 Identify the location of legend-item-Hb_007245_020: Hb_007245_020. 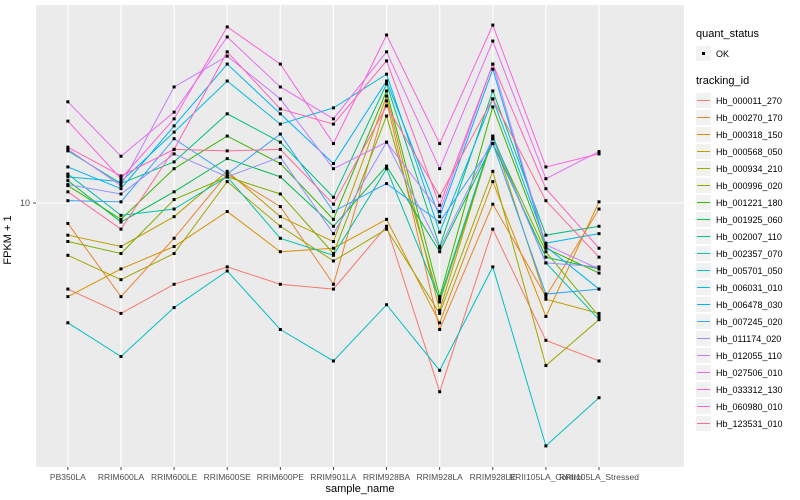
(748, 321).